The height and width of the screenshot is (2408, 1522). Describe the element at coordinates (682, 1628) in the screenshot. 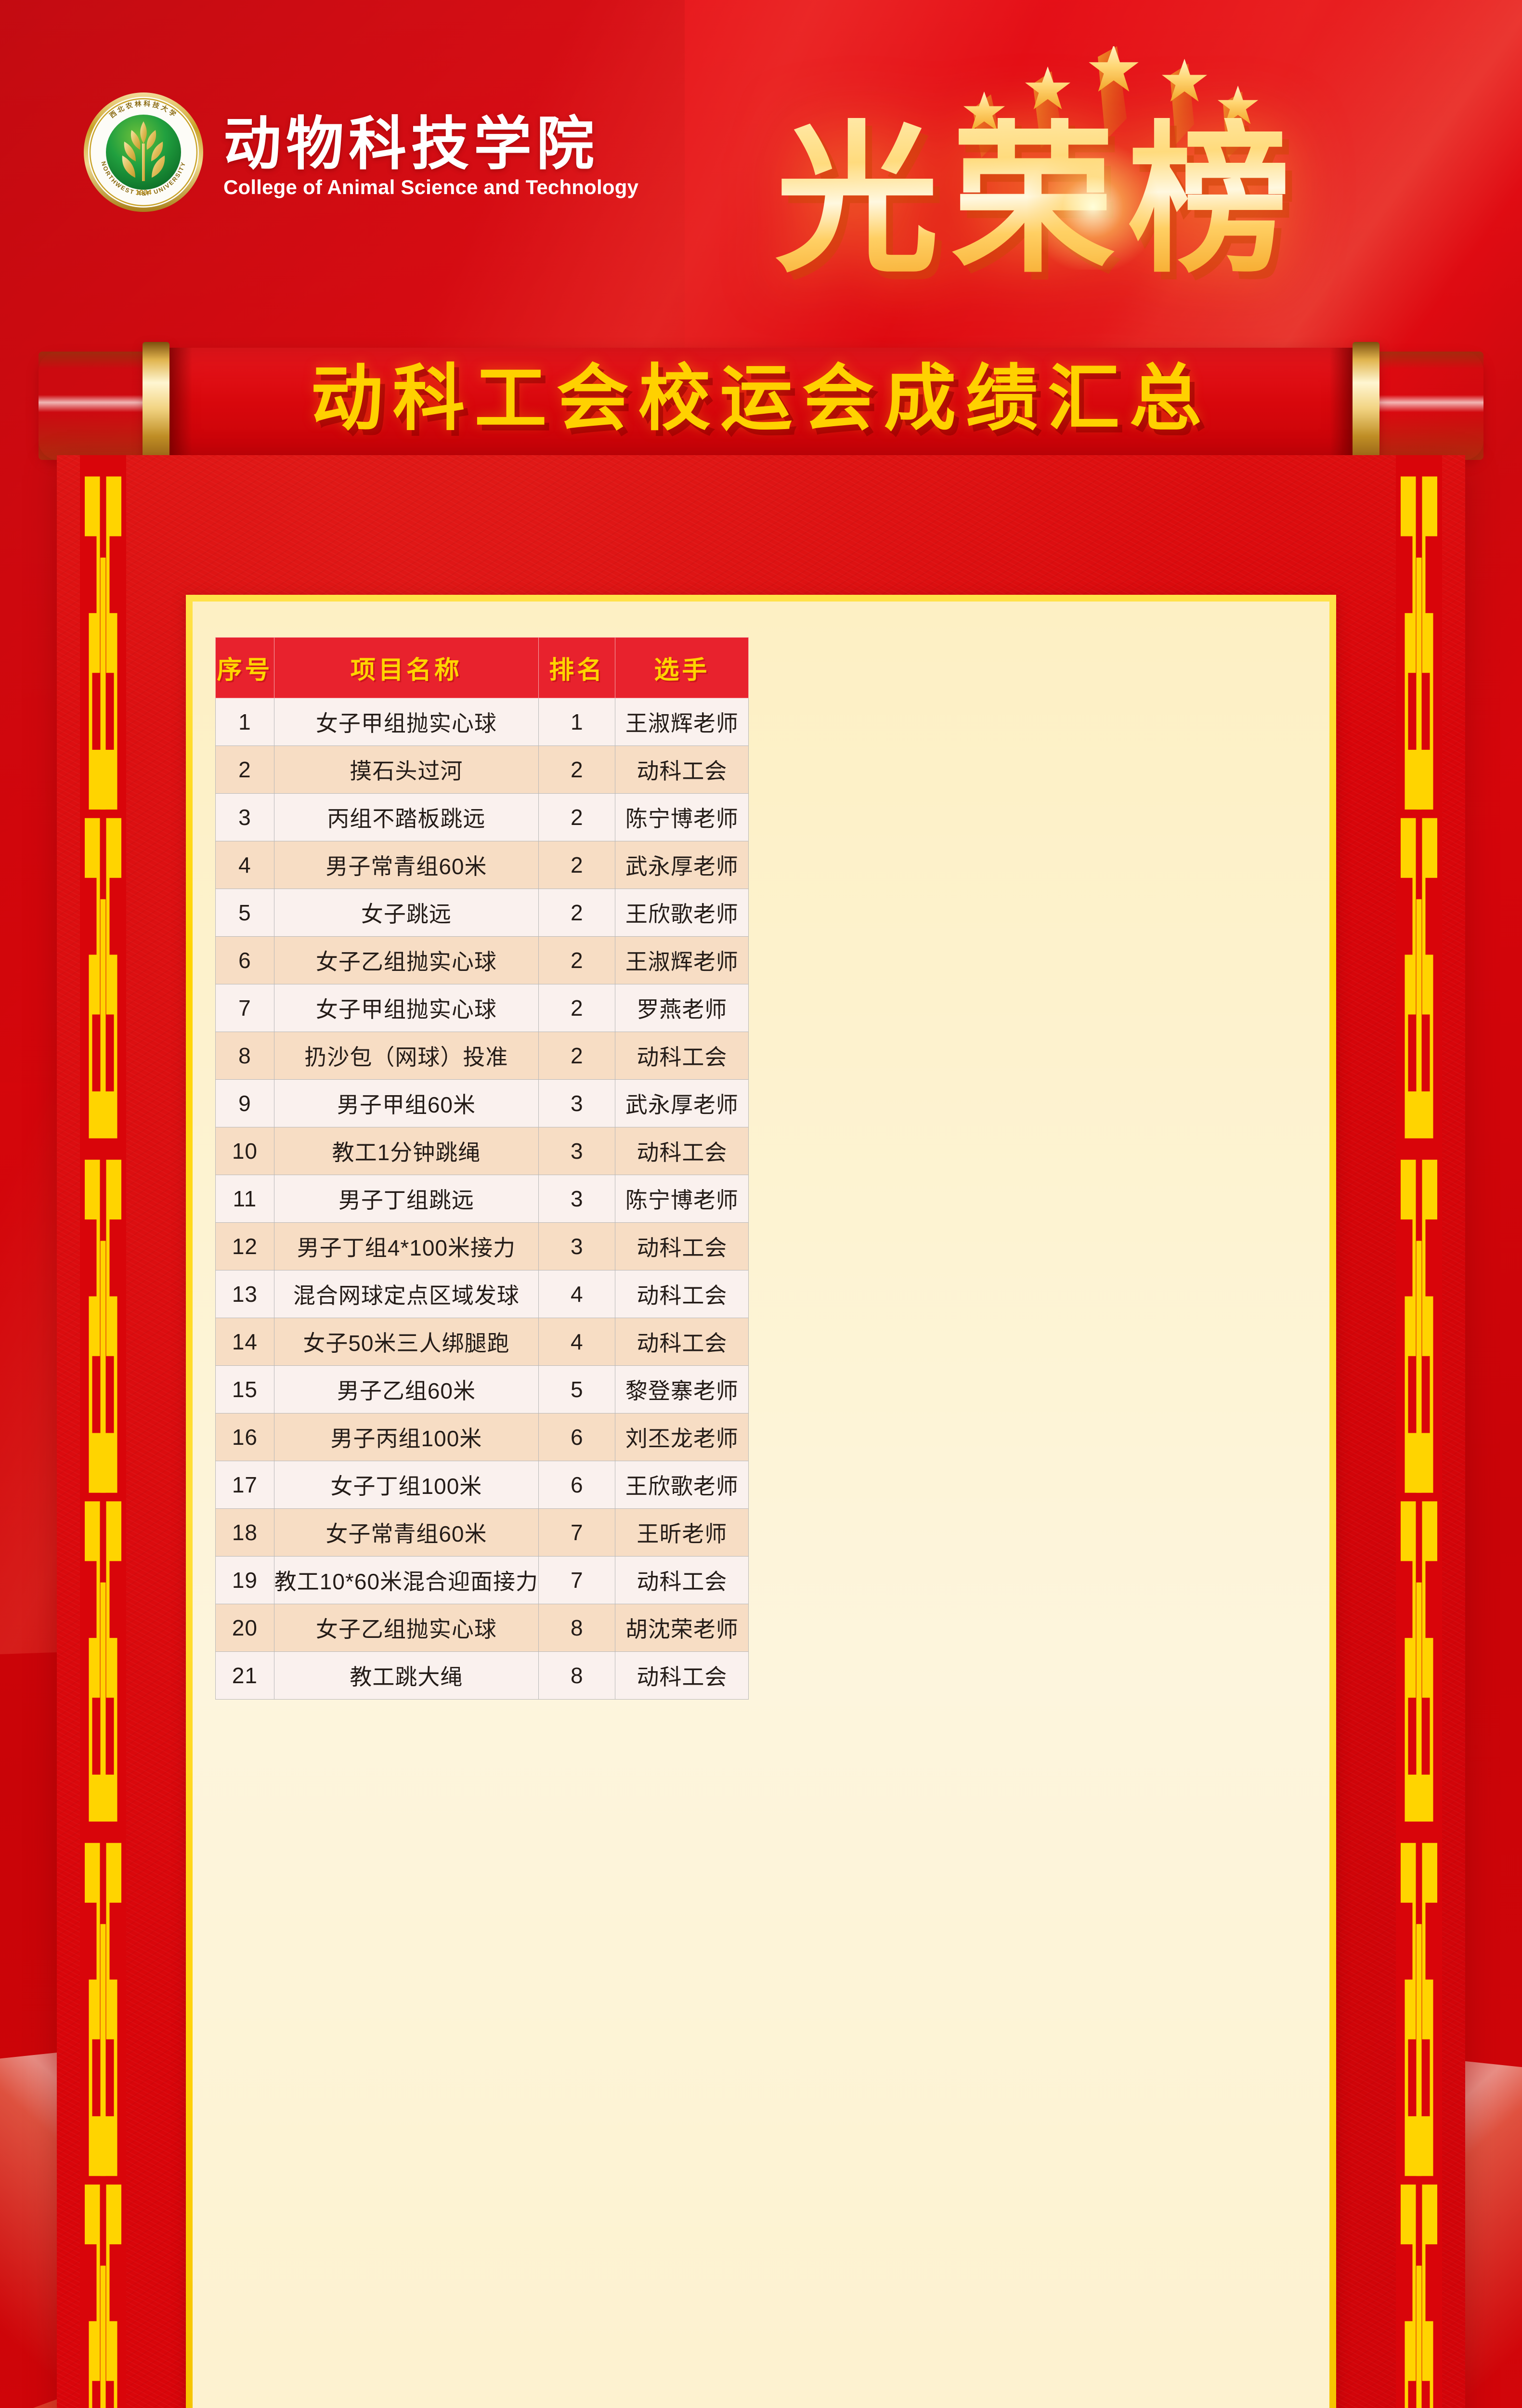

I see `cell-athlete: 胡沈荣老师` at that location.